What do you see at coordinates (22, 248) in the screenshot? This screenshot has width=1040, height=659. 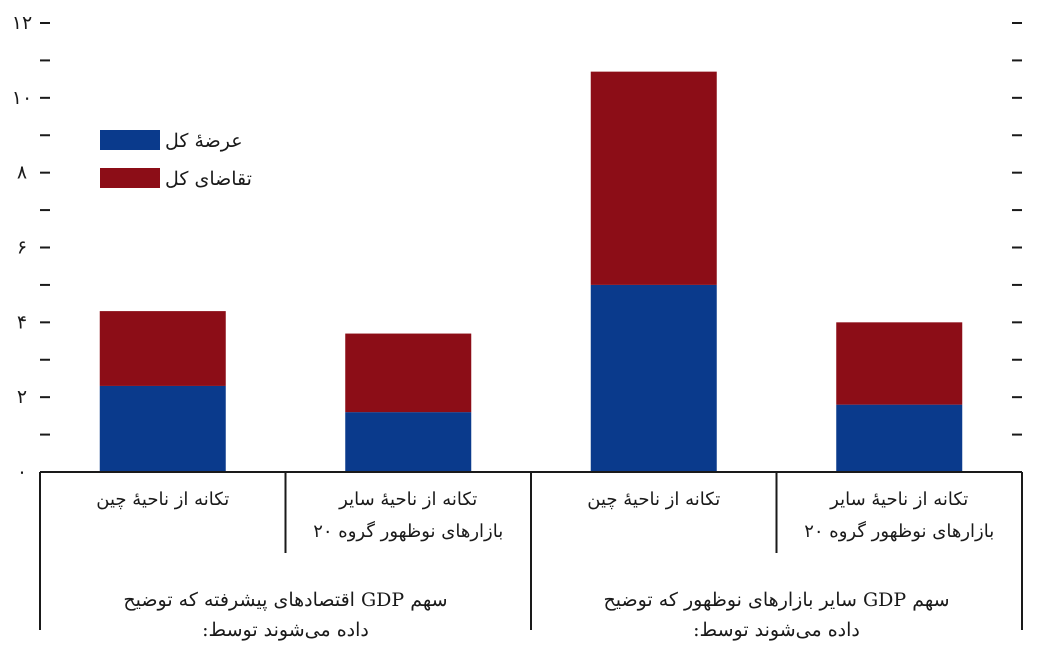 I see `y-tick-label: ۶` at bounding box center [22, 248].